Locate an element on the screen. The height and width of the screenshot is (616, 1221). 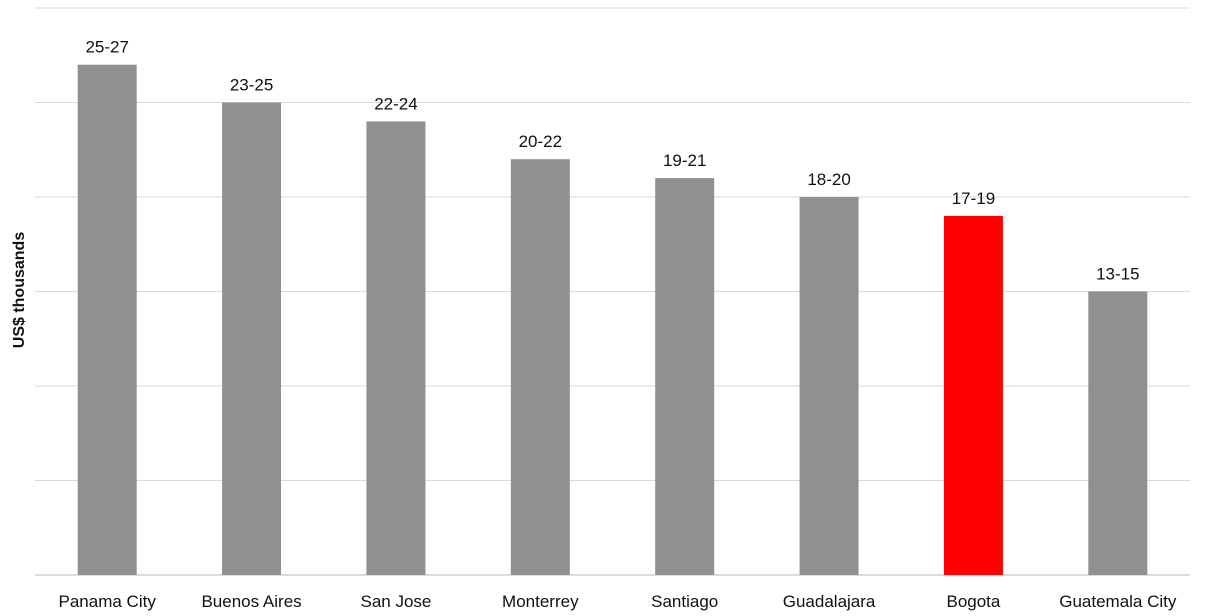
bar-data-label: 18-20 is located at coordinates (828, 179).